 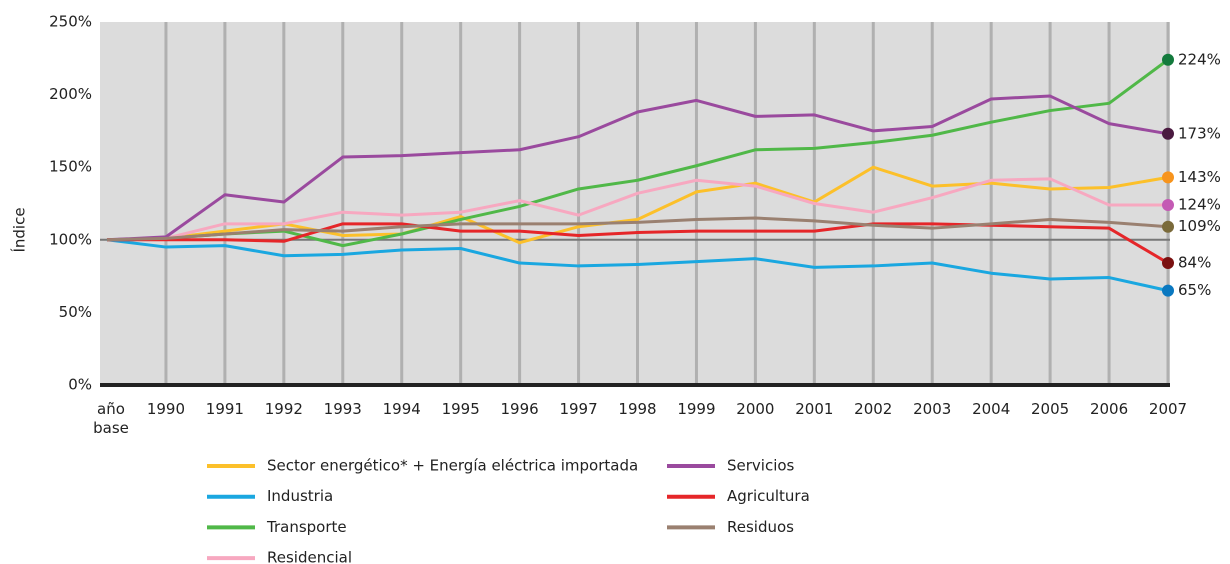 What do you see at coordinates (760, 527) in the screenshot?
I see `legend-label: Residuos` at bounding box center [760, 527].